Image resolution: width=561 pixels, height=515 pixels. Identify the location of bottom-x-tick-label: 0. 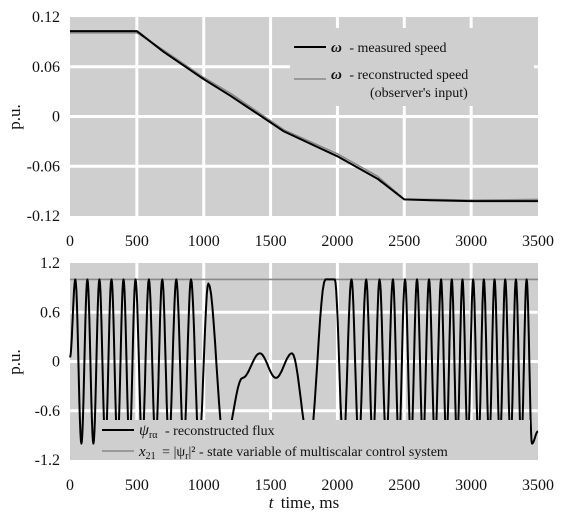
(70, 485).